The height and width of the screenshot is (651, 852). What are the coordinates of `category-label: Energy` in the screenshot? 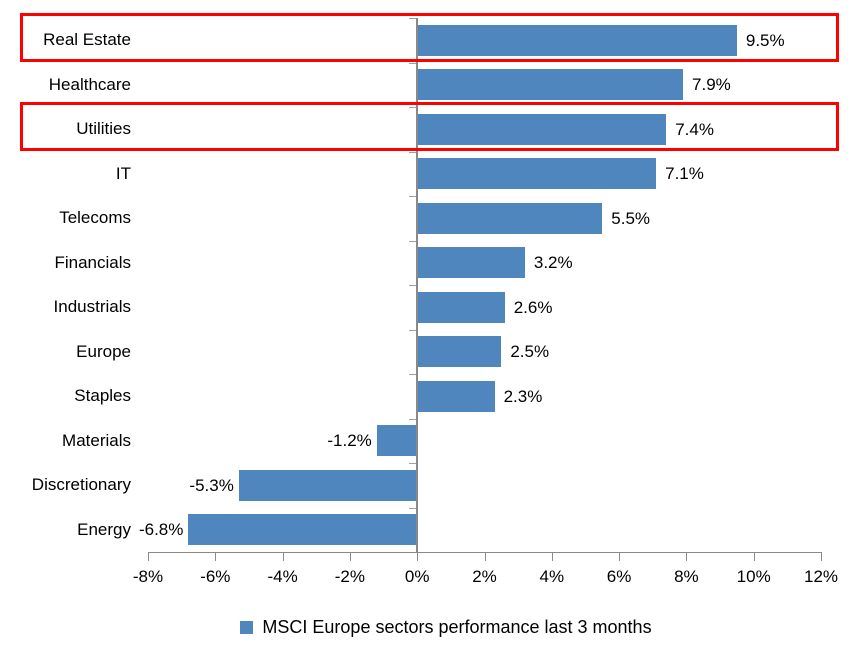 It's located at (104, 529).